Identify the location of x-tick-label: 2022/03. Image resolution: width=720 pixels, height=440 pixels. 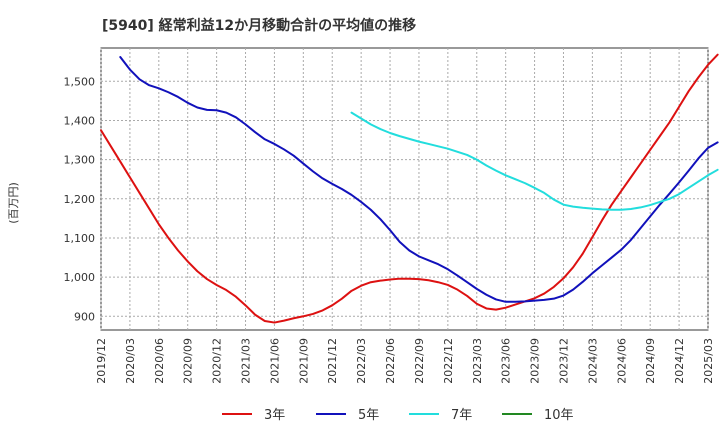
(361, 361).